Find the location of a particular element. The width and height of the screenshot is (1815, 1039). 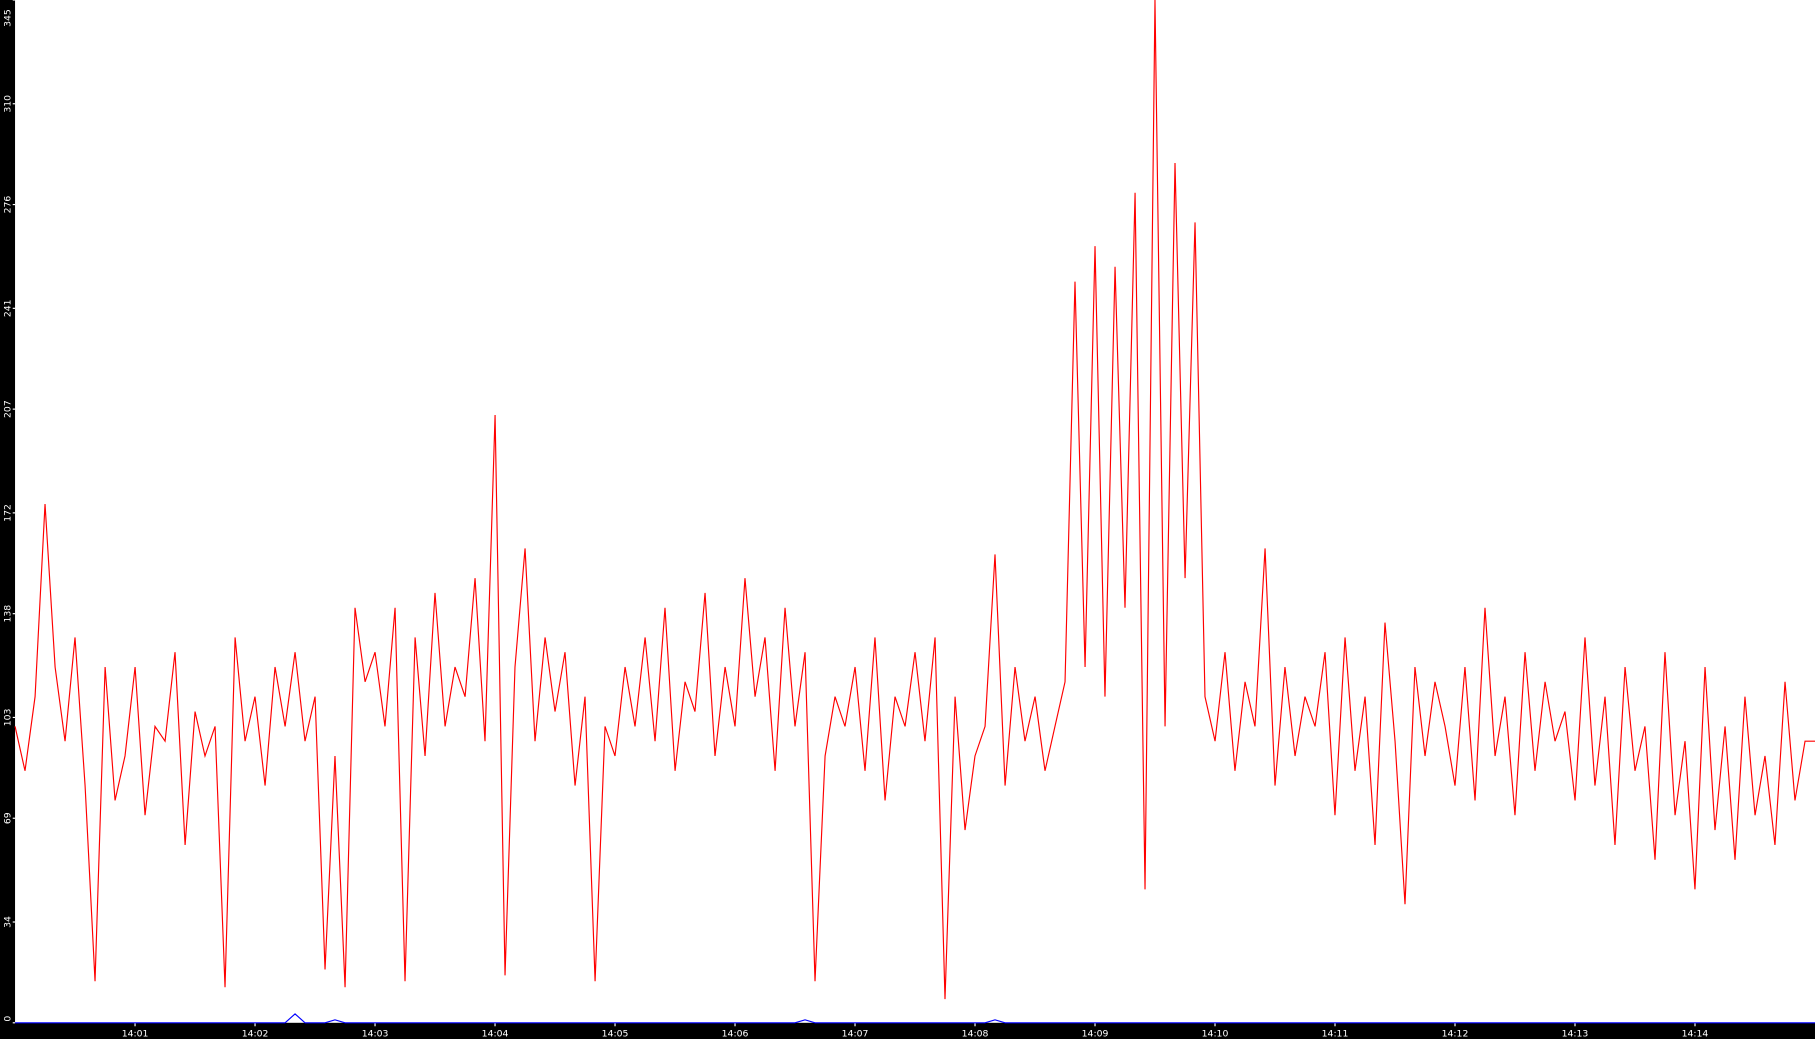

x-tick-label: 14:11 is located at coordinates (1335, 1034).